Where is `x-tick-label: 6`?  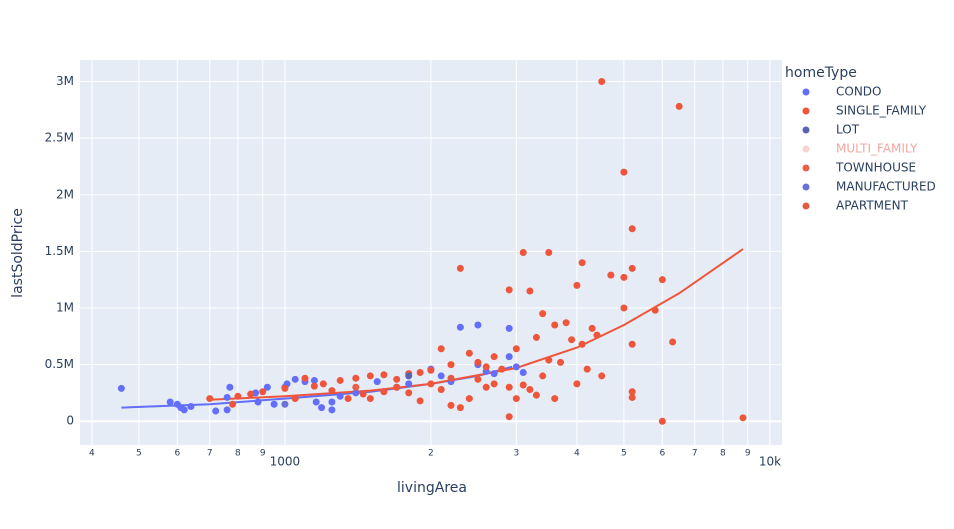
x-tick-label: 6 is located at coordinates (662, 454).